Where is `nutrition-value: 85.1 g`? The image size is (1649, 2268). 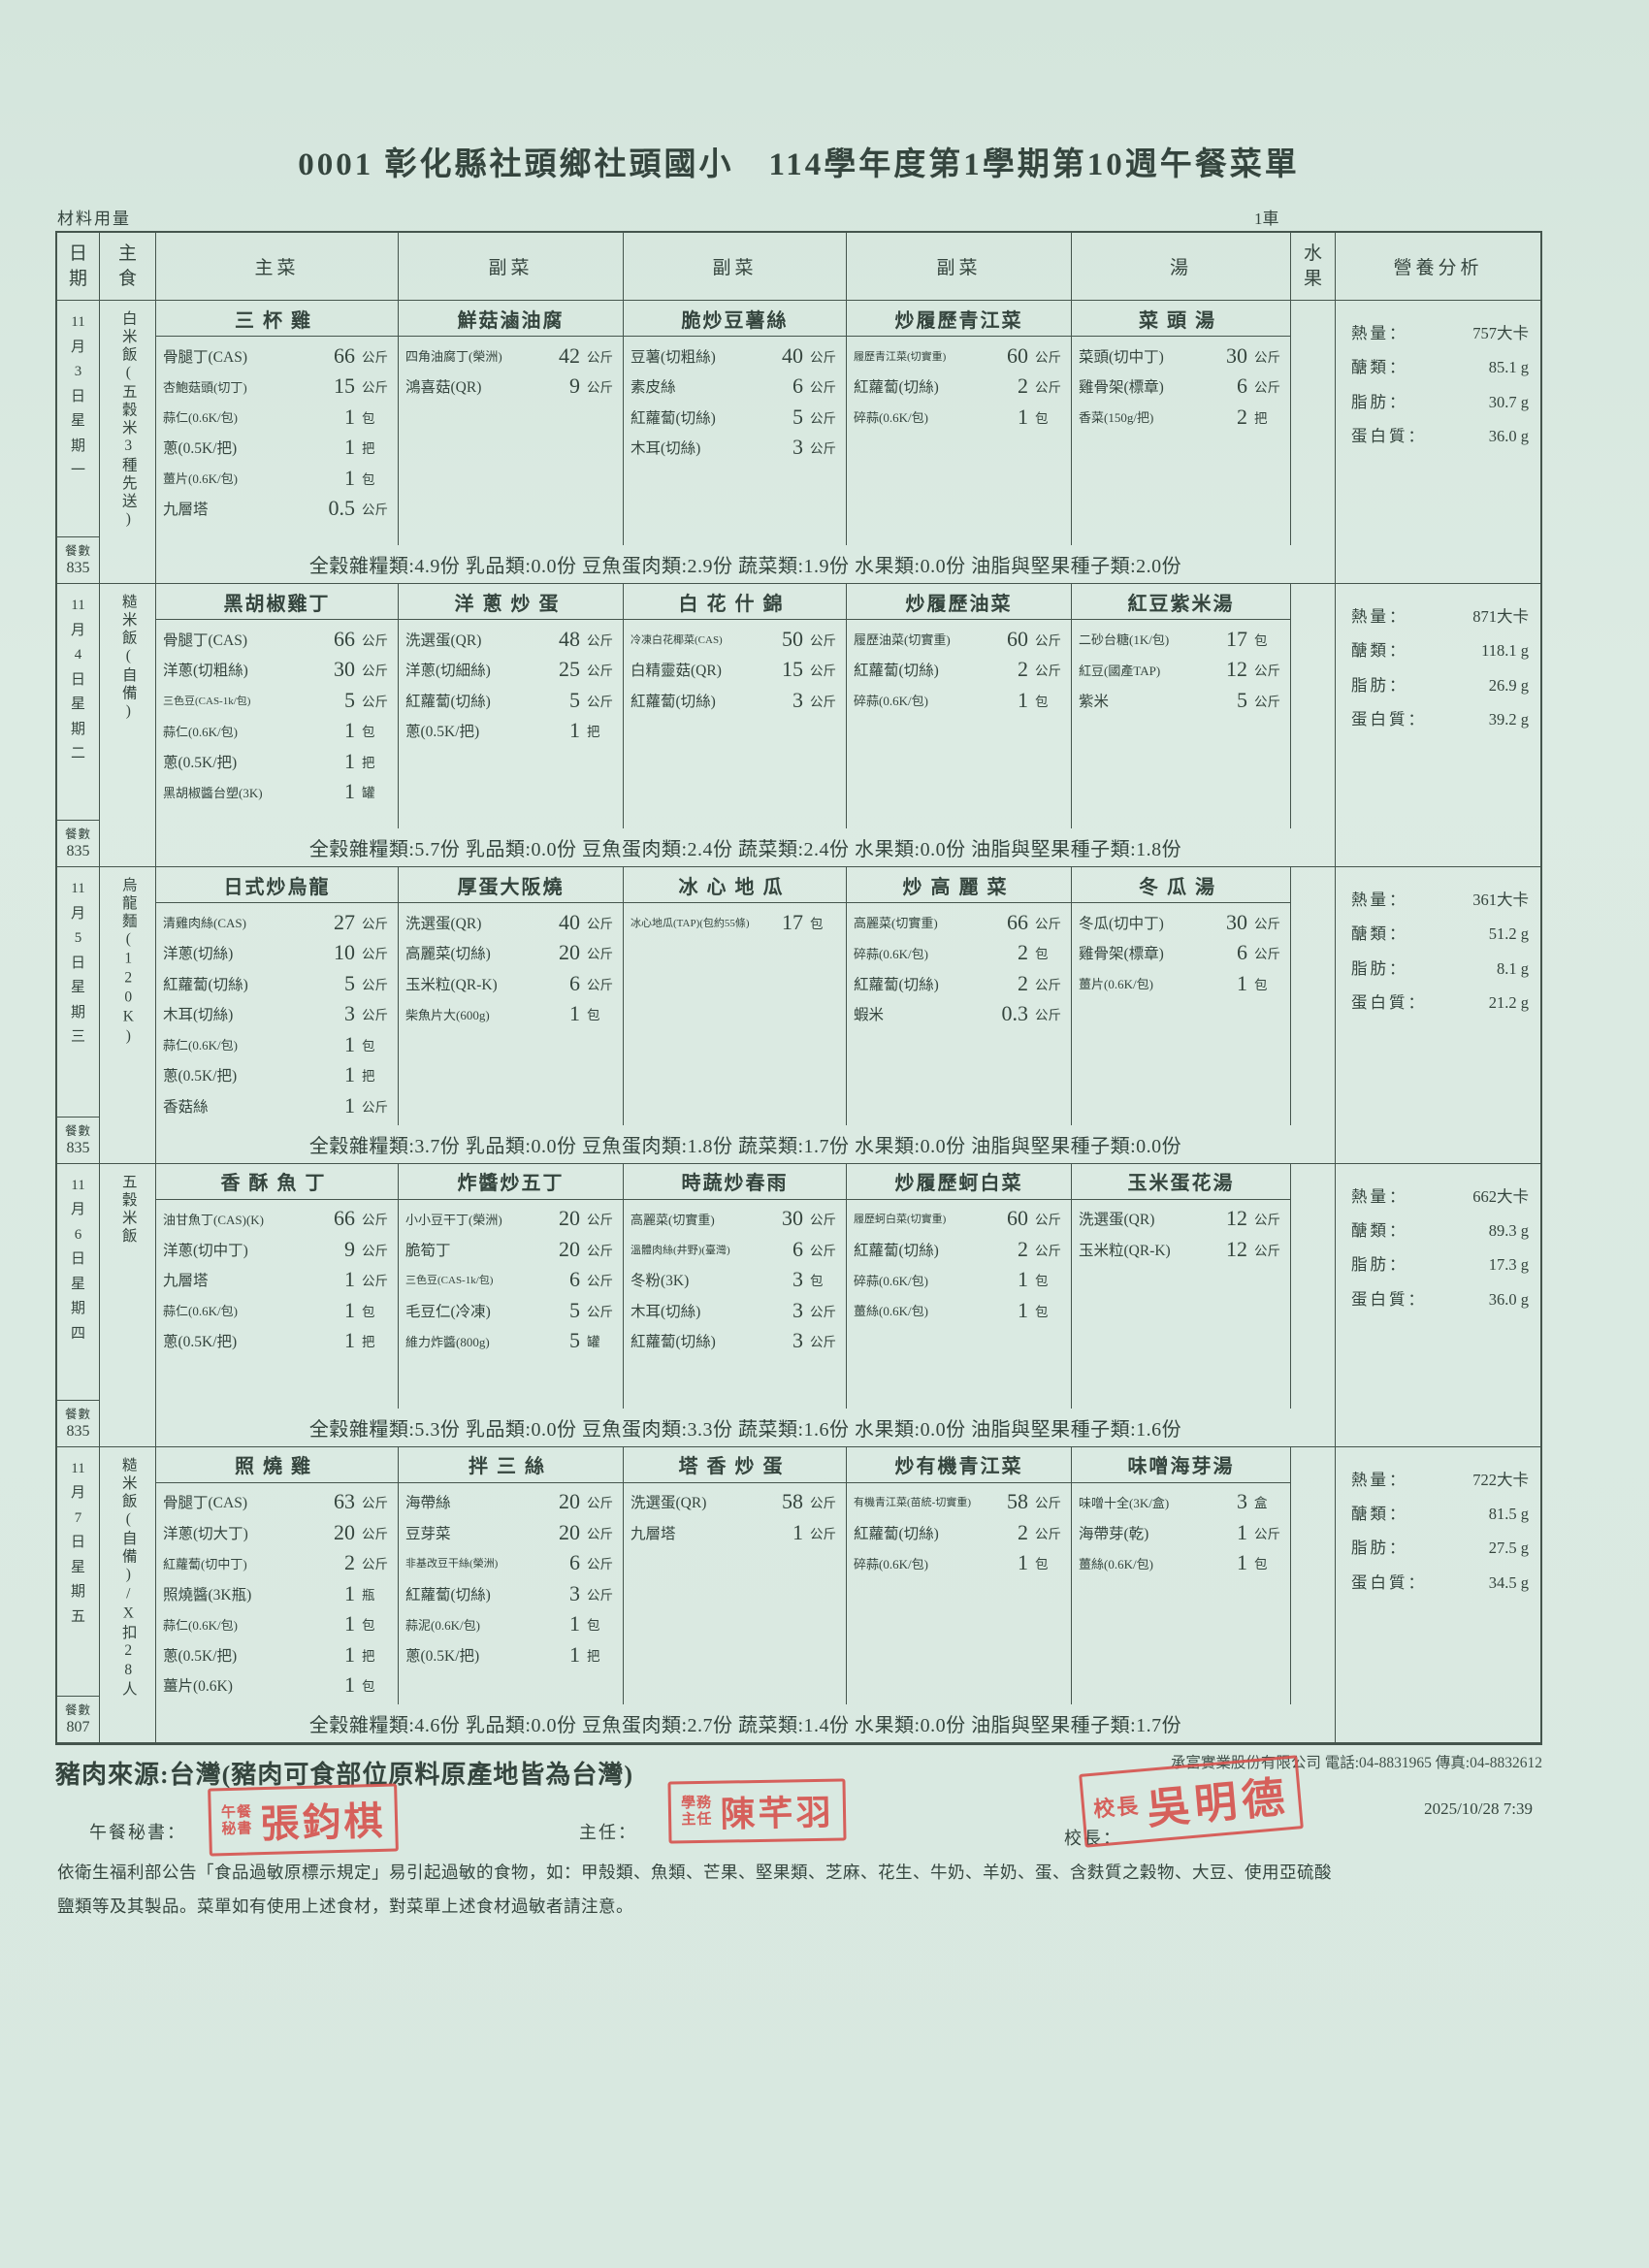
nutrition-value: 85.1 g is located at coordinates (1508, 367).